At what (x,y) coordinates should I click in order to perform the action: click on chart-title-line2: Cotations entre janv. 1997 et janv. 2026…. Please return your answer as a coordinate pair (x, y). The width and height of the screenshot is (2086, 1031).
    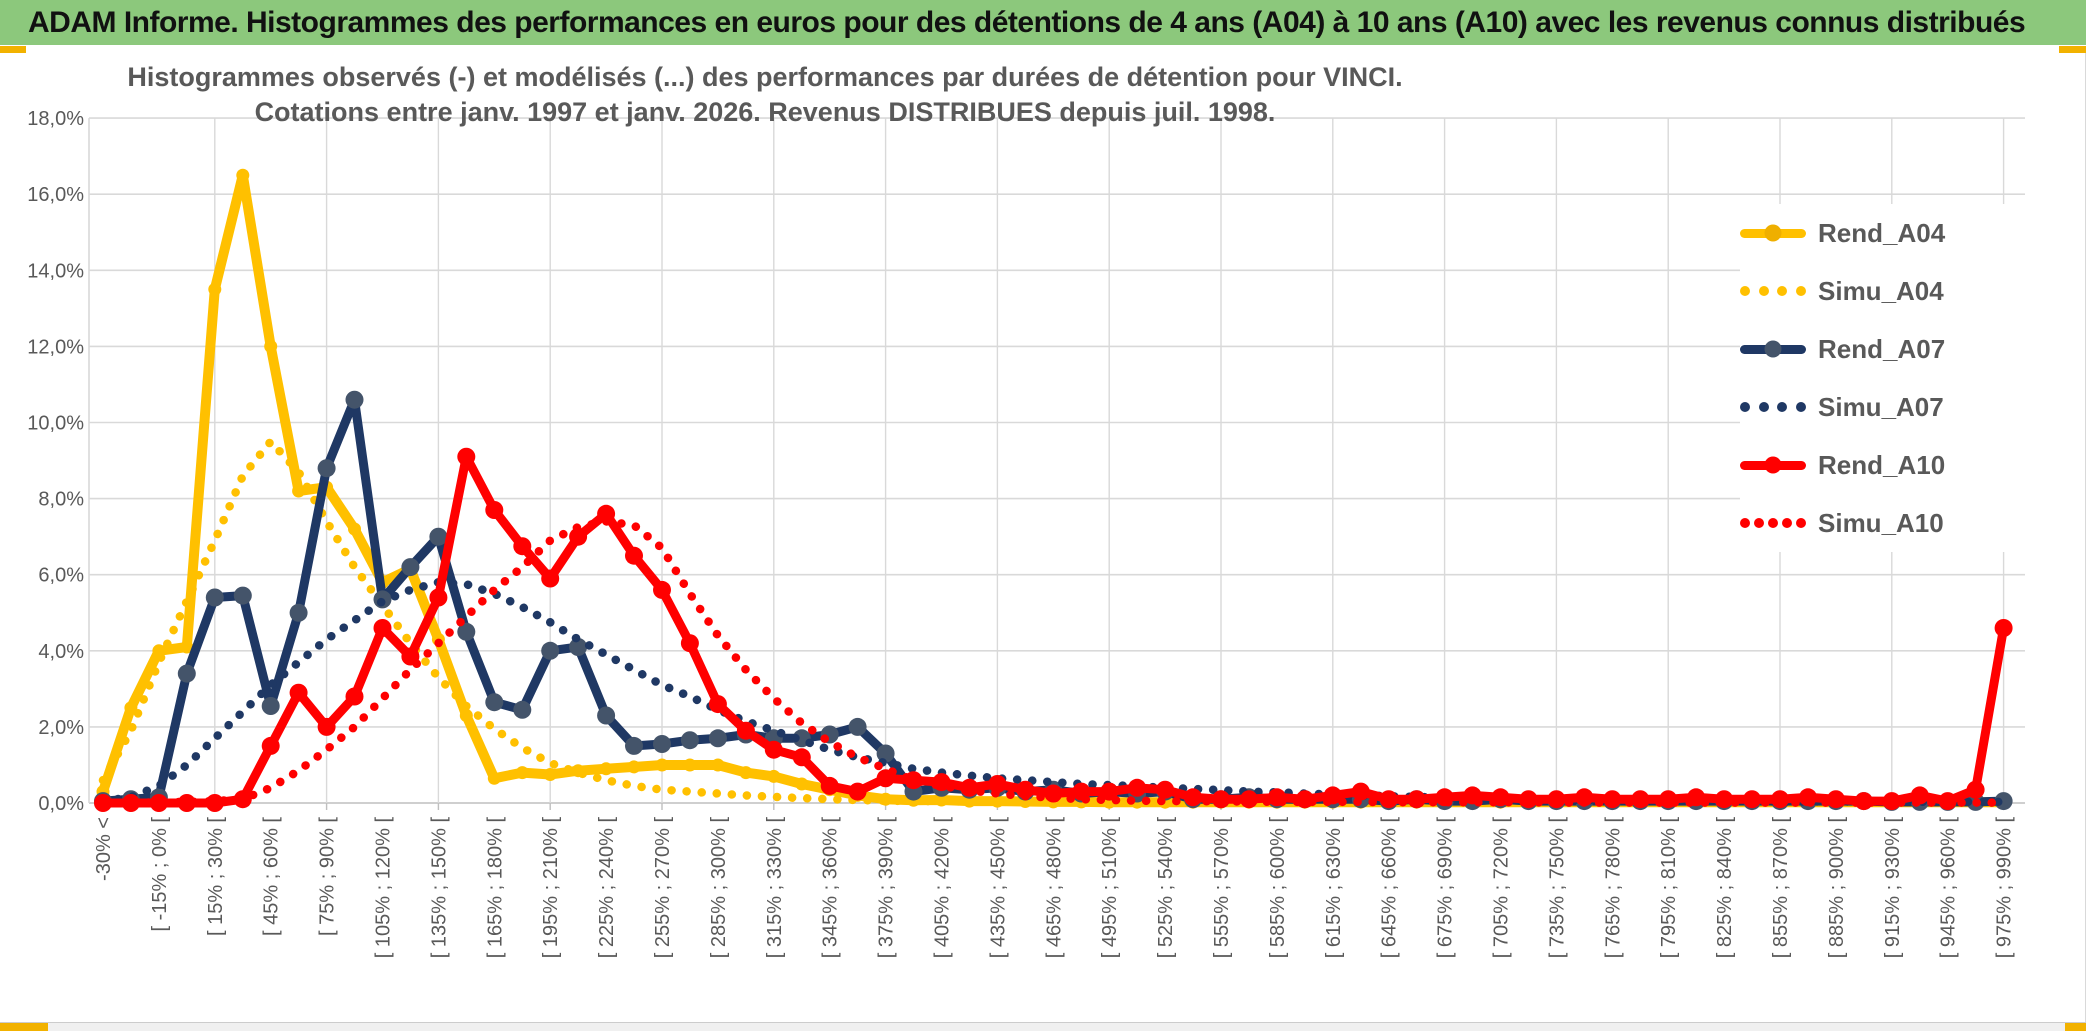
    Looking at the image, I should click on (765, 112).